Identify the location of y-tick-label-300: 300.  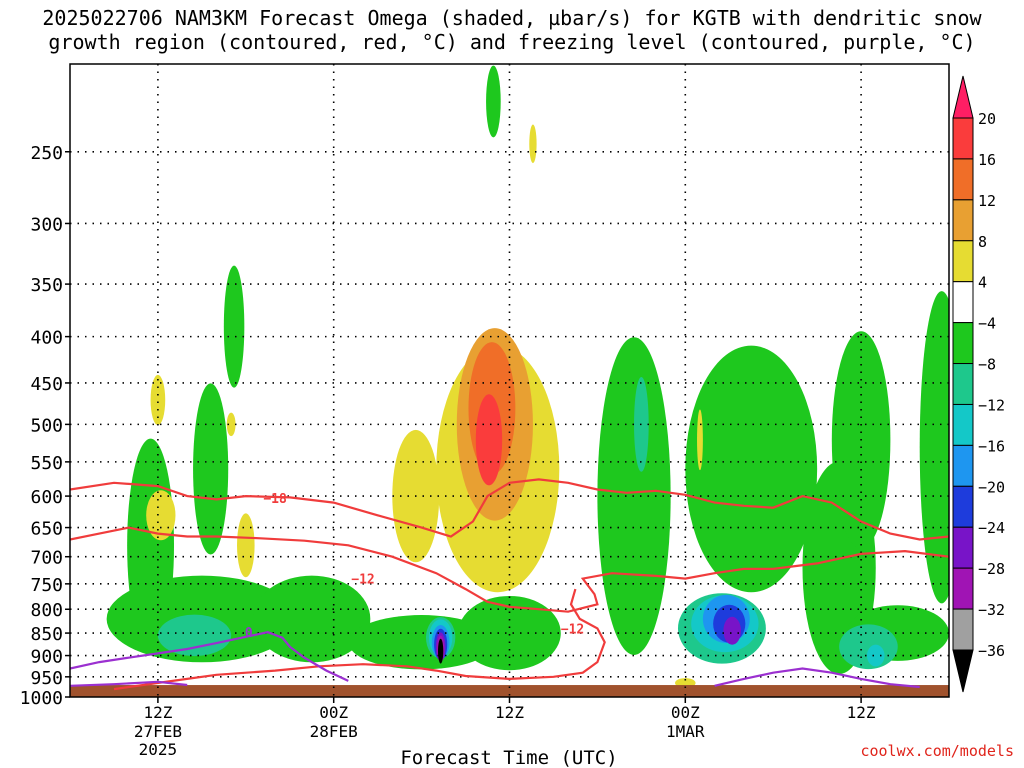
(46, 224).